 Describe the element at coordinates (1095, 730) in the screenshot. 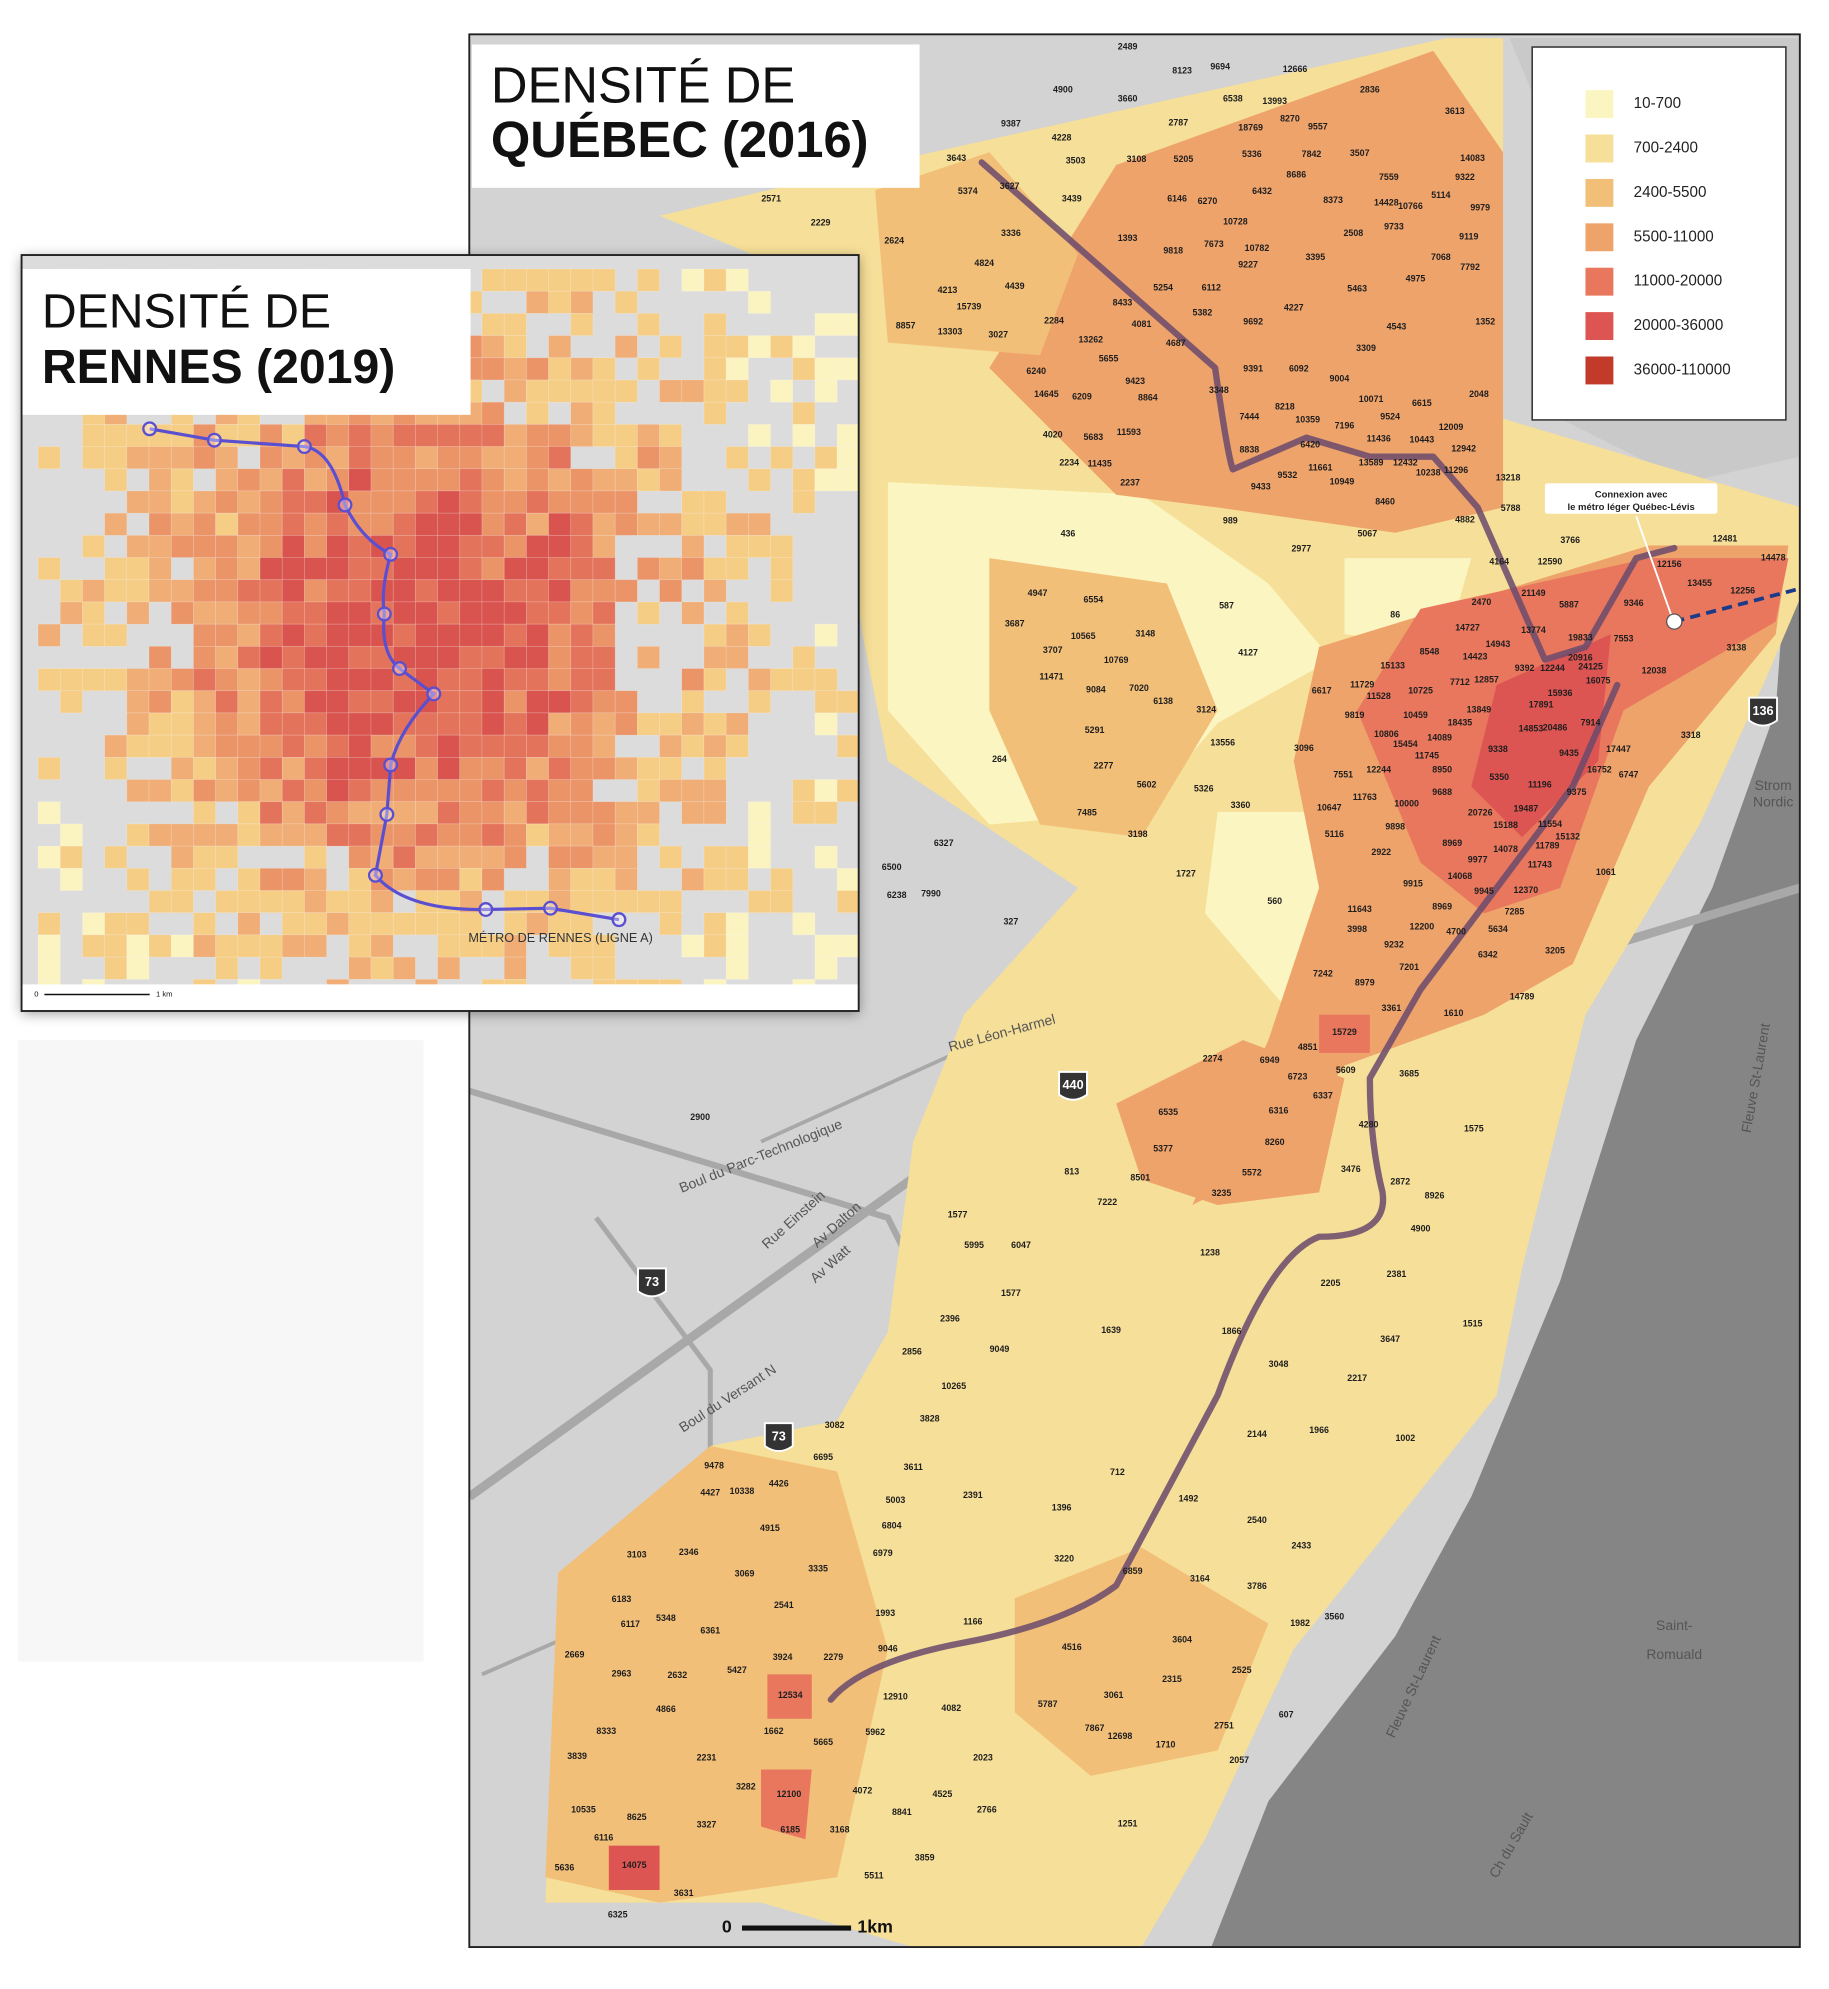

I see `density-label: 5291` at that location.